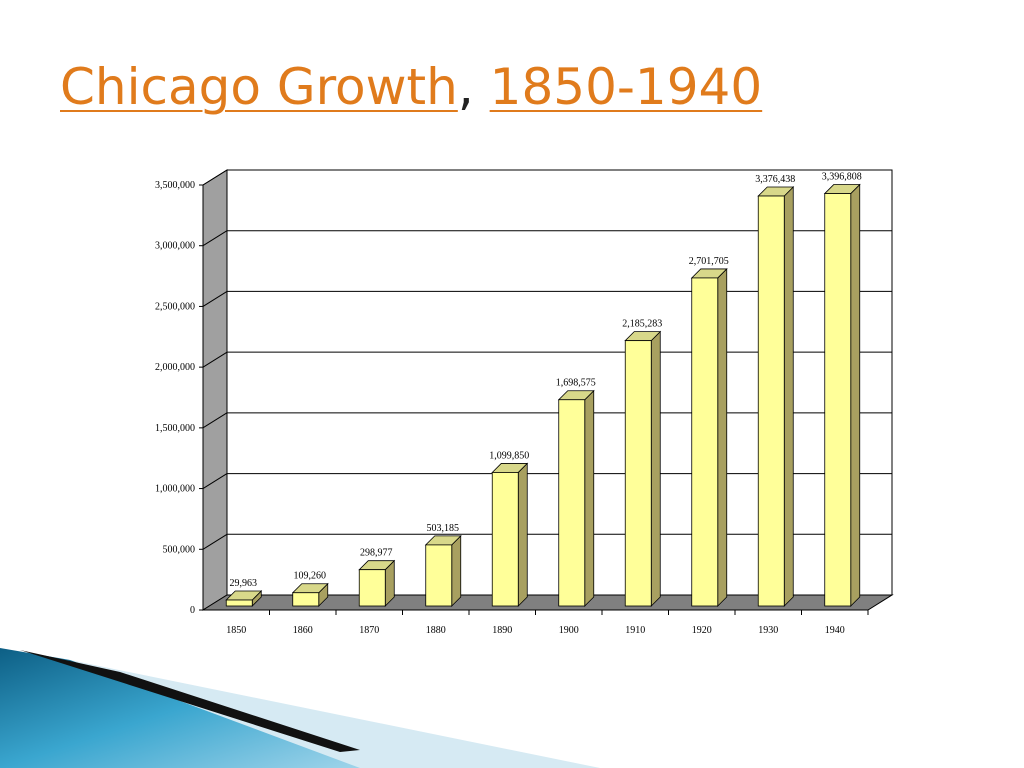  What do you see at coordinates (436, 630) in the screenshot?
I see `x-tick-label-1880: 1880` at bounding box center [436, 630].